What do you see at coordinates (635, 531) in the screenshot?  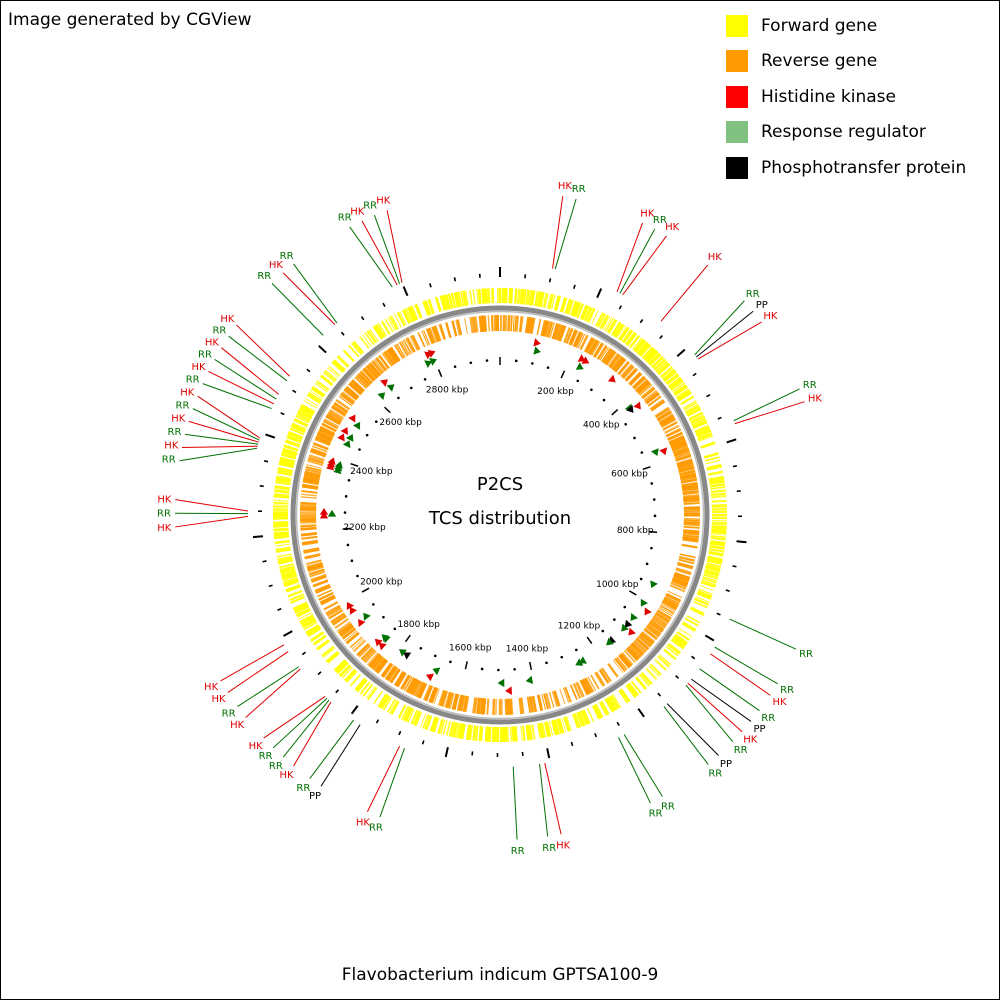 I see `scale-tick-label: 800 kbp` at bounding box center [635, 531].